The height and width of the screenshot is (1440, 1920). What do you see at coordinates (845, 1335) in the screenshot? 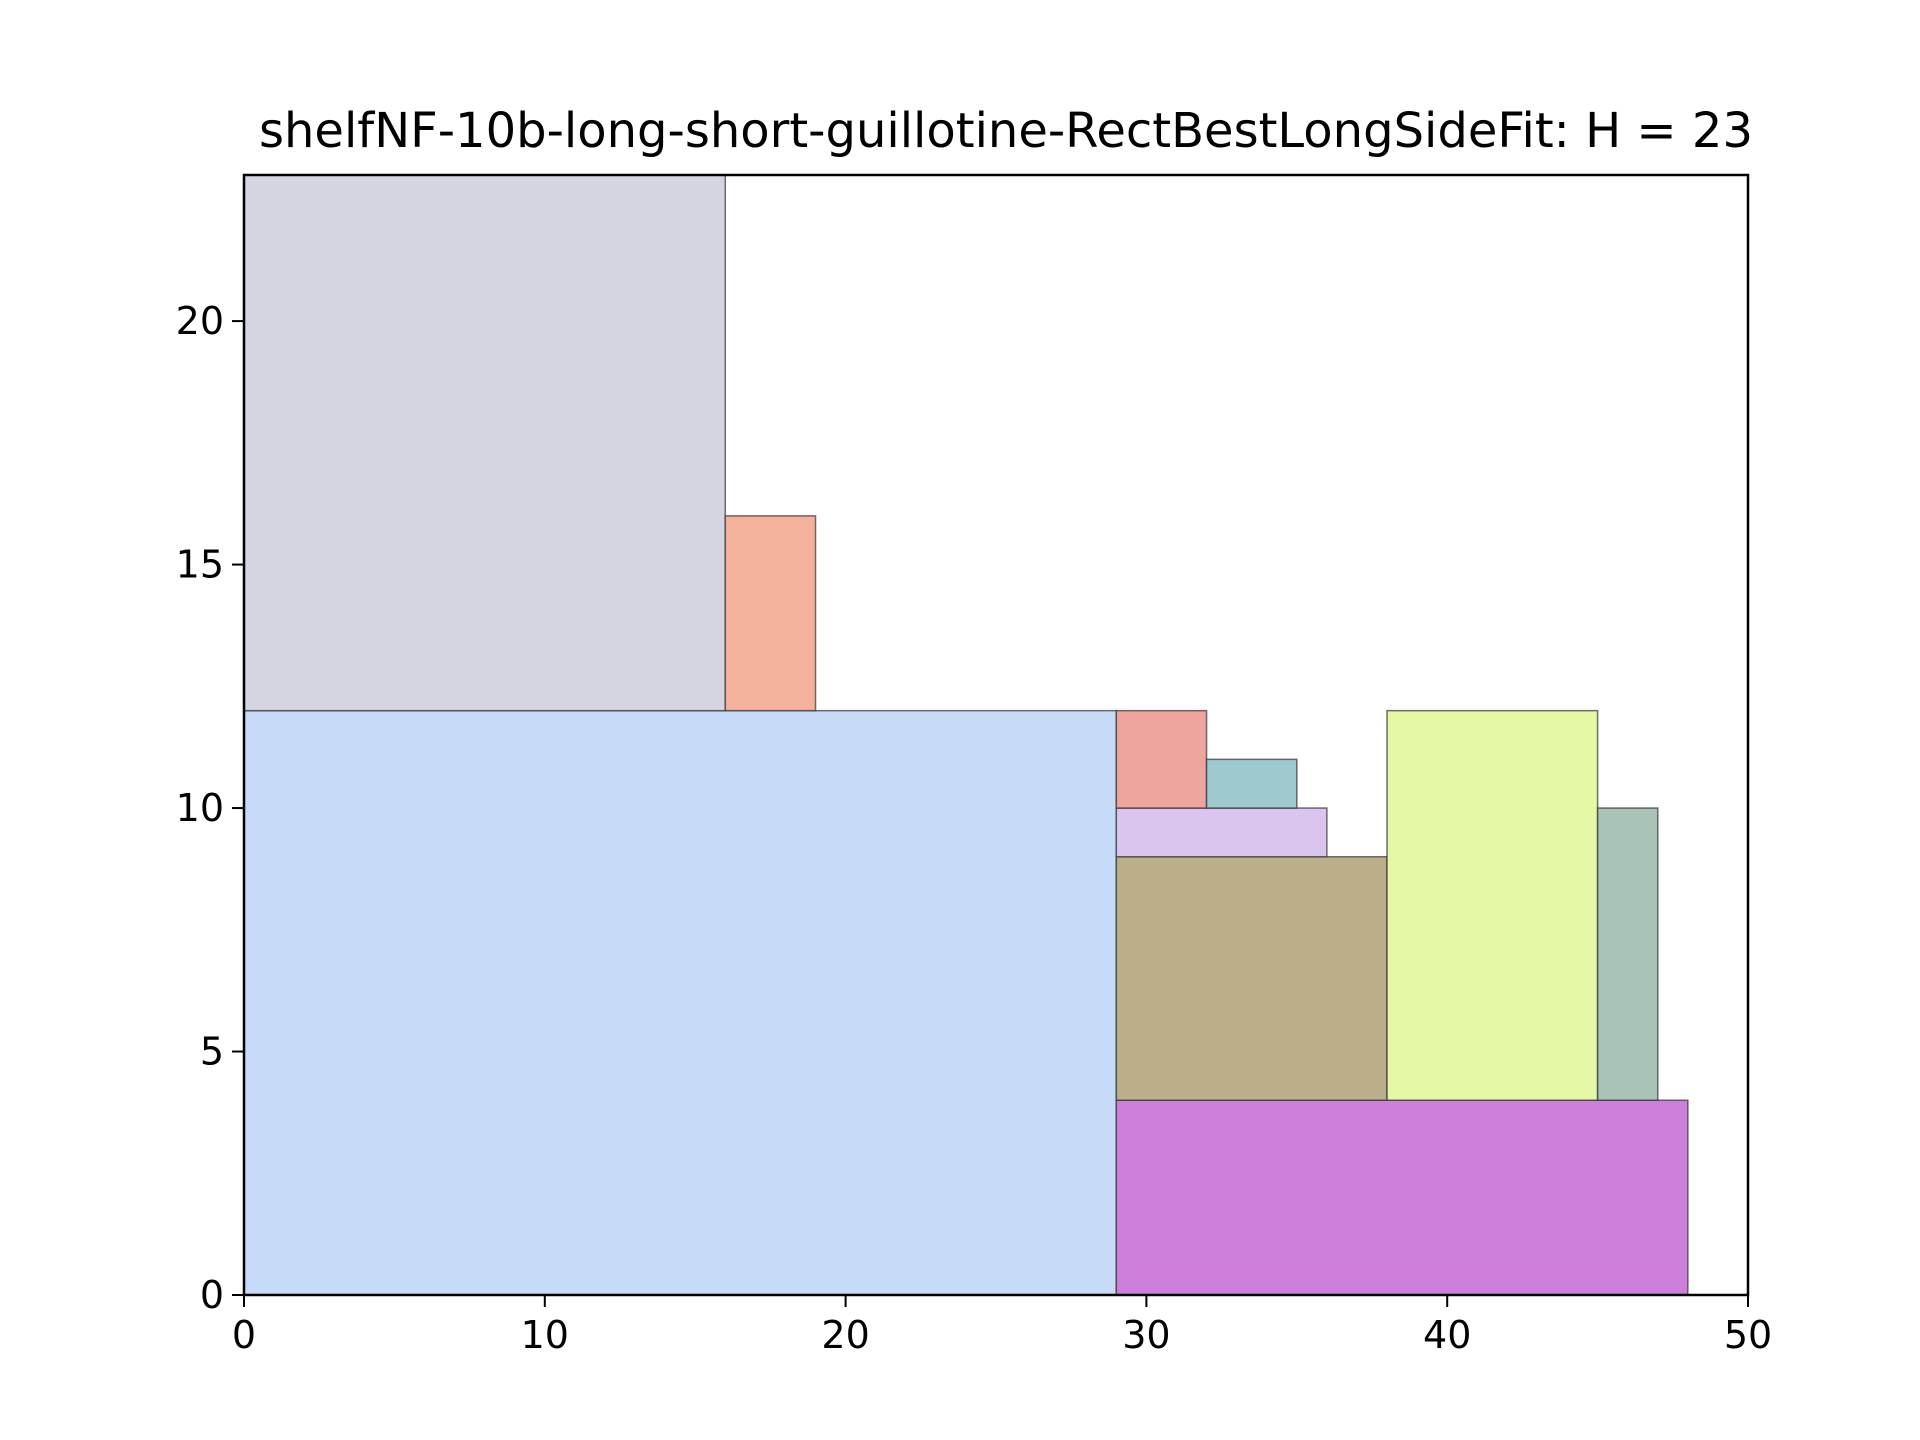
I see `x-tick-label: 20` at bounding box center [845, 1335].